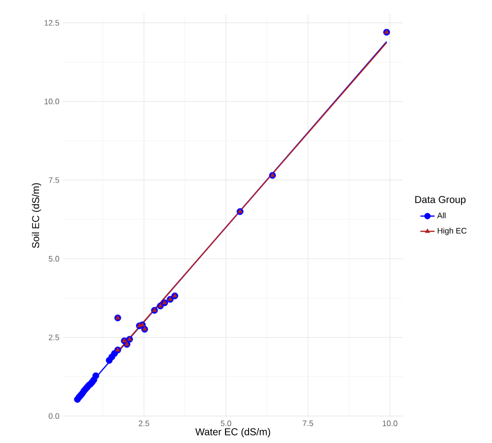 This screenshot has width=492, height=443. Describe the element at coordinates (232, 433) in the screenshot. I see `x-axis-title: Water EC (dS/m)` at that location.